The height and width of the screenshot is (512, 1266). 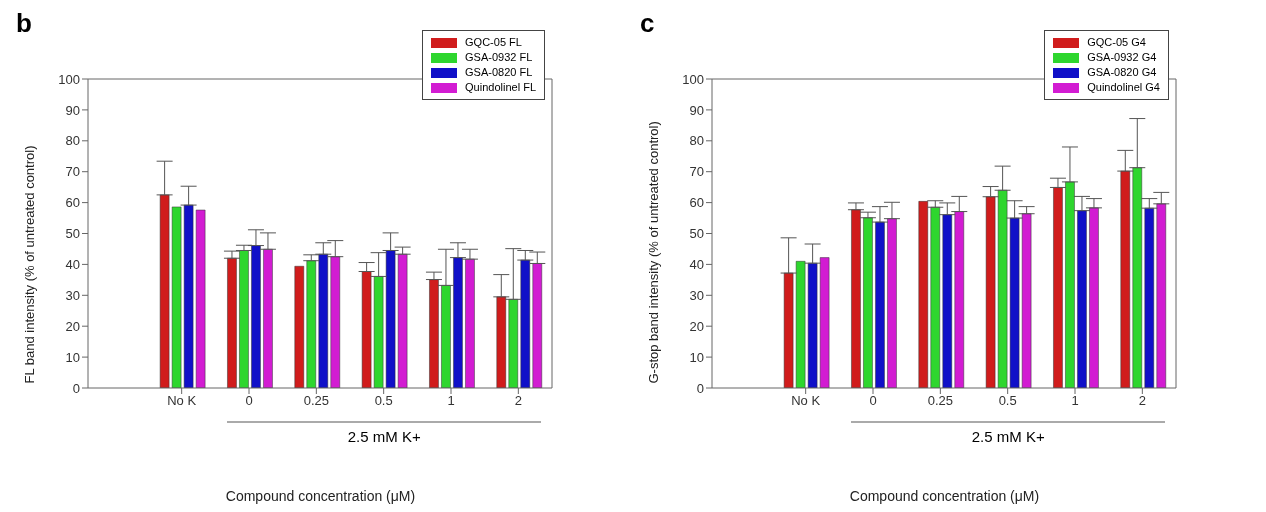 I want to click on y-axis-title: FL band intensity (% of untreated control), so click(x=29, y=264).